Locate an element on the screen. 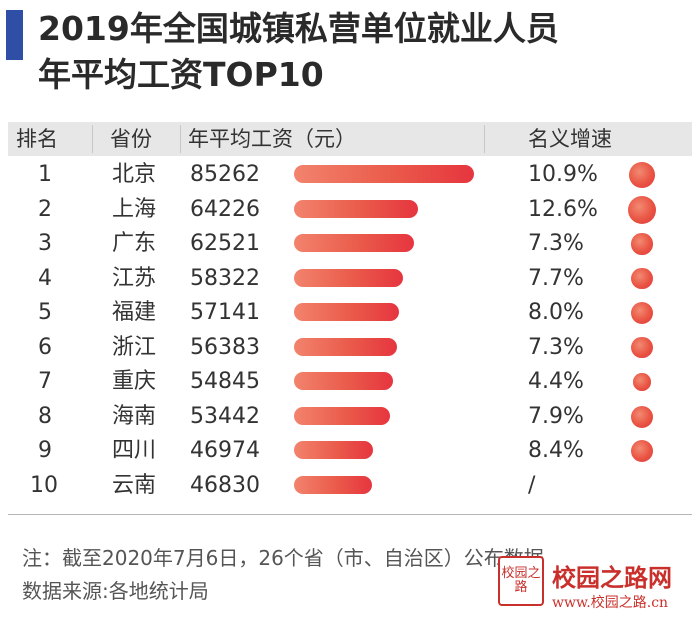 The width and height of the screenshot is (700, 621). table-row: 10 云南 46830 / is located at coordinates (350, 486).